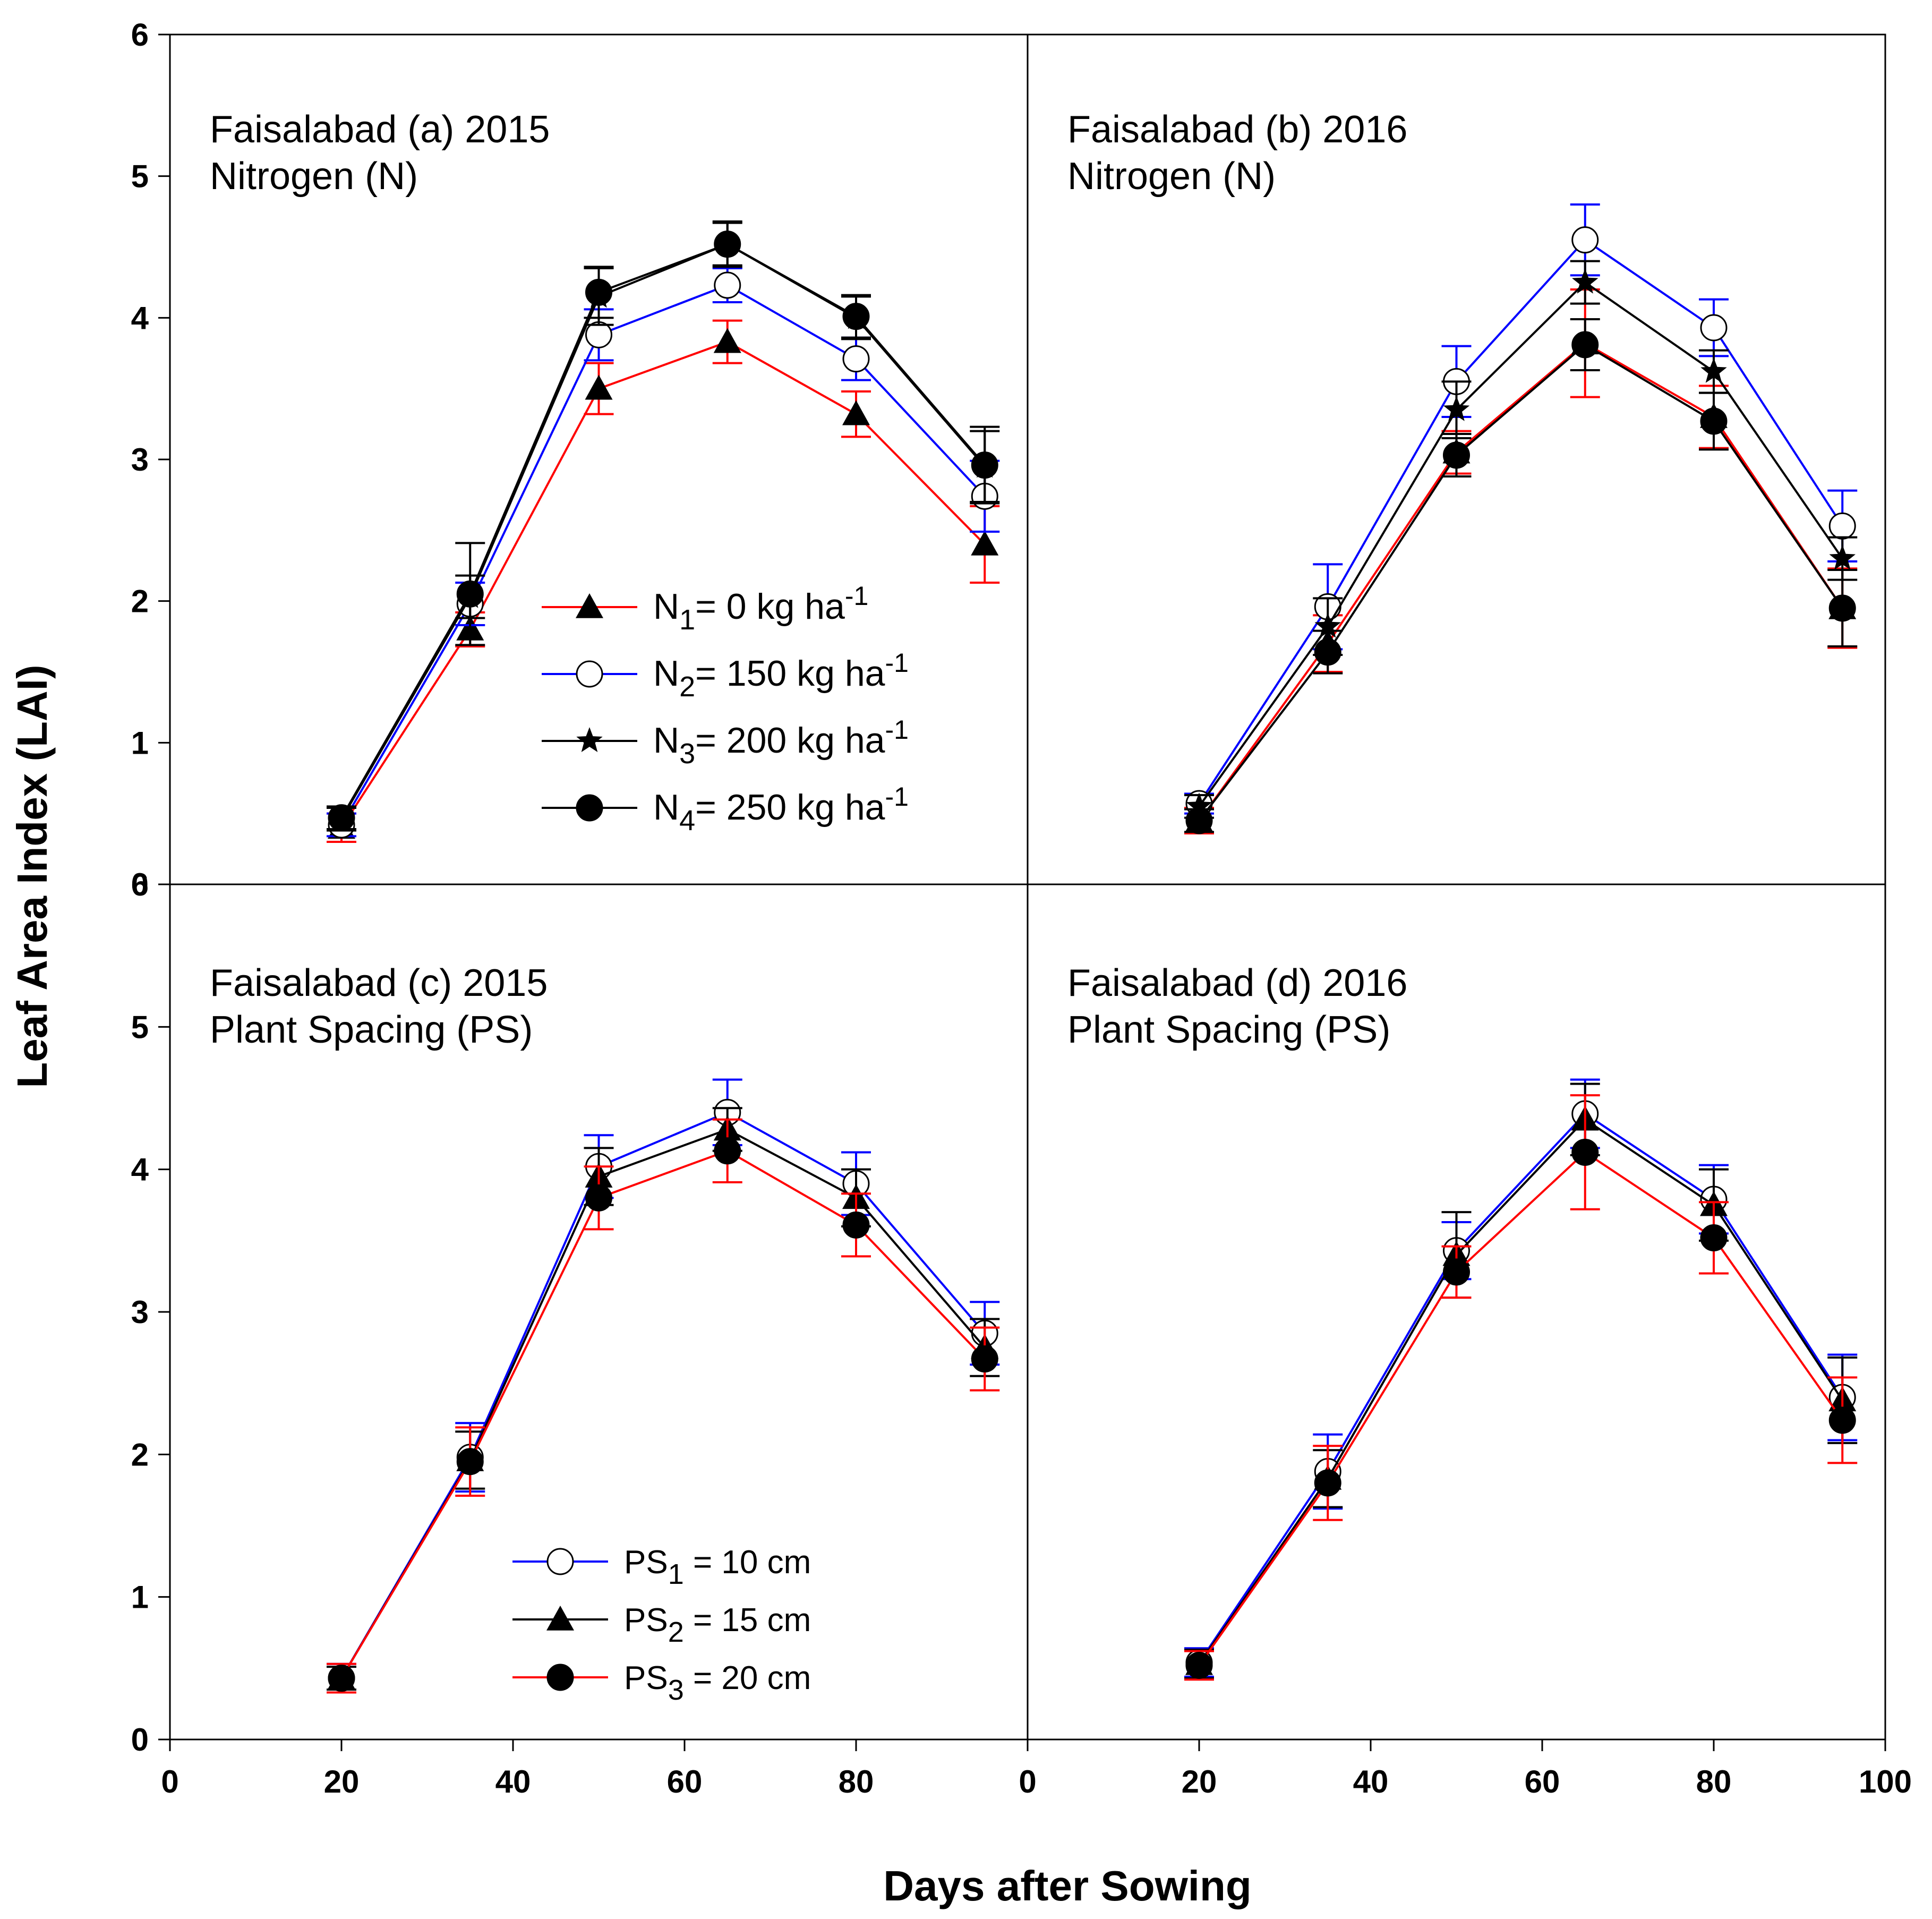  Describe the element at coordinates (1237, 983) in the screenshot. I see `panel-title-line1: Faisalabad (d) 2016` at that location.